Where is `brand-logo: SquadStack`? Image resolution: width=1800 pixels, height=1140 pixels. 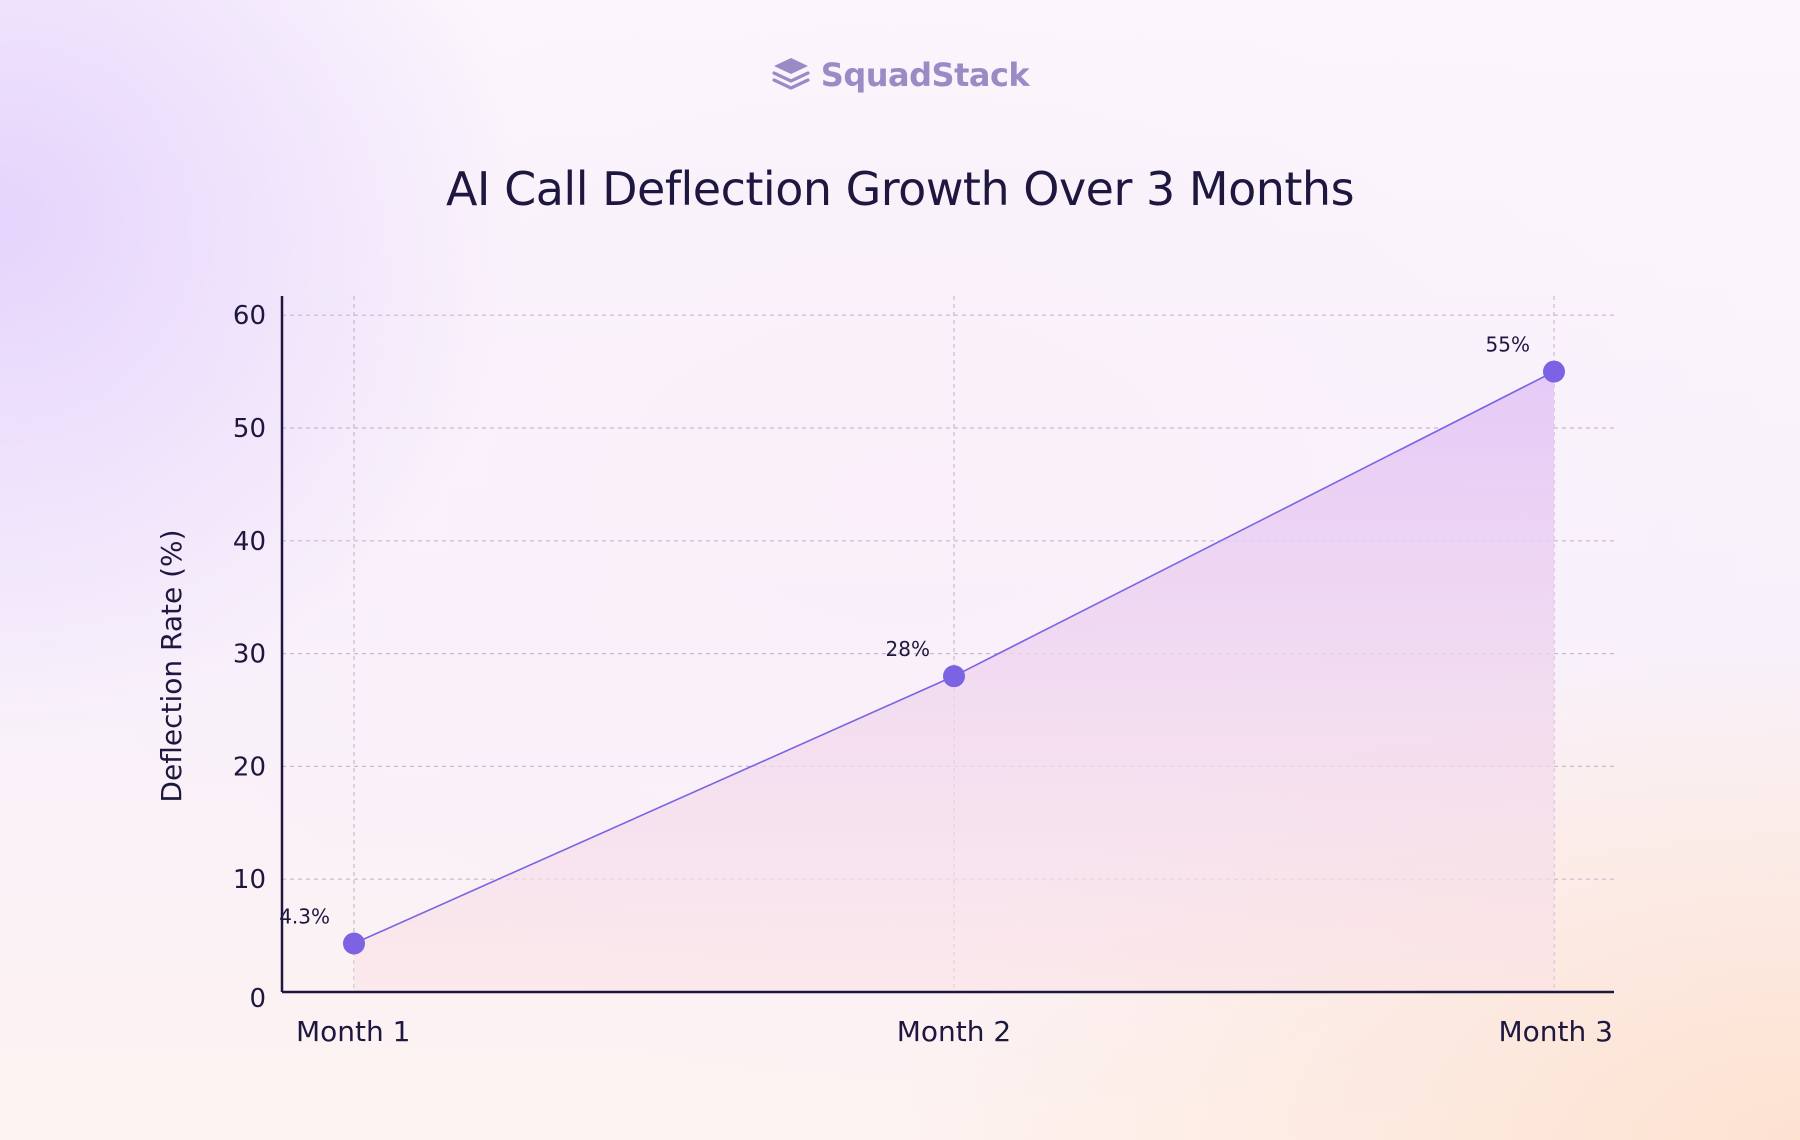 brand-logo: SquadStack is located at coordinates (900, 75).